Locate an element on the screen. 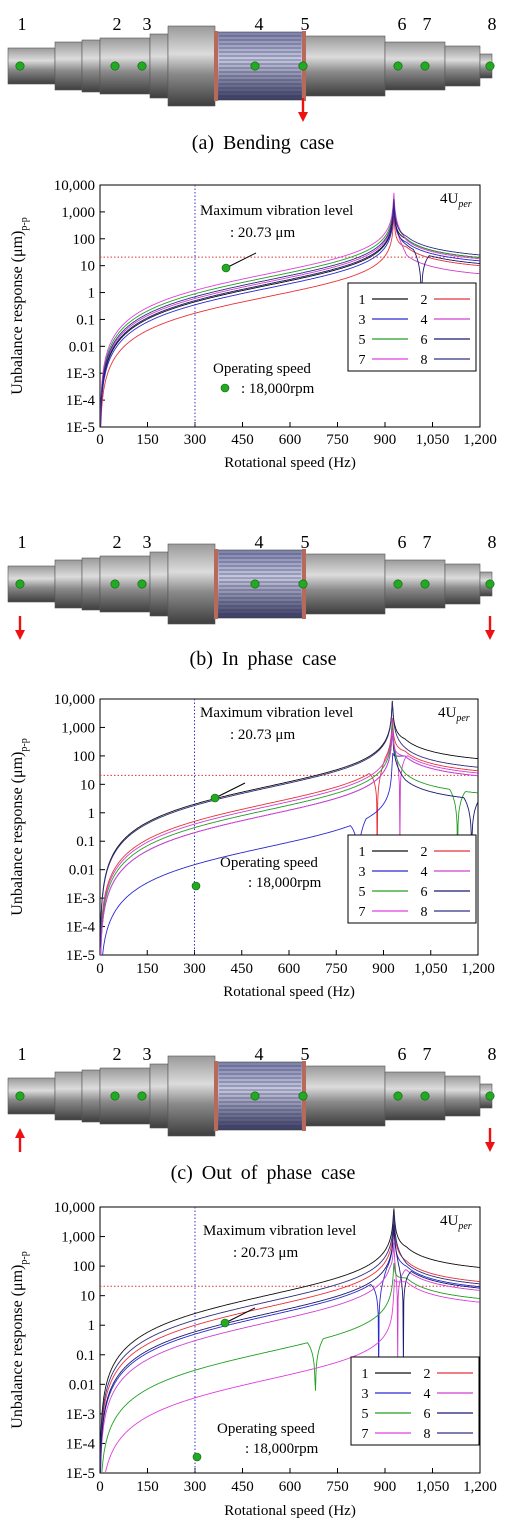  x-tick-label: 1,200 is located at coordinates (480, 440).